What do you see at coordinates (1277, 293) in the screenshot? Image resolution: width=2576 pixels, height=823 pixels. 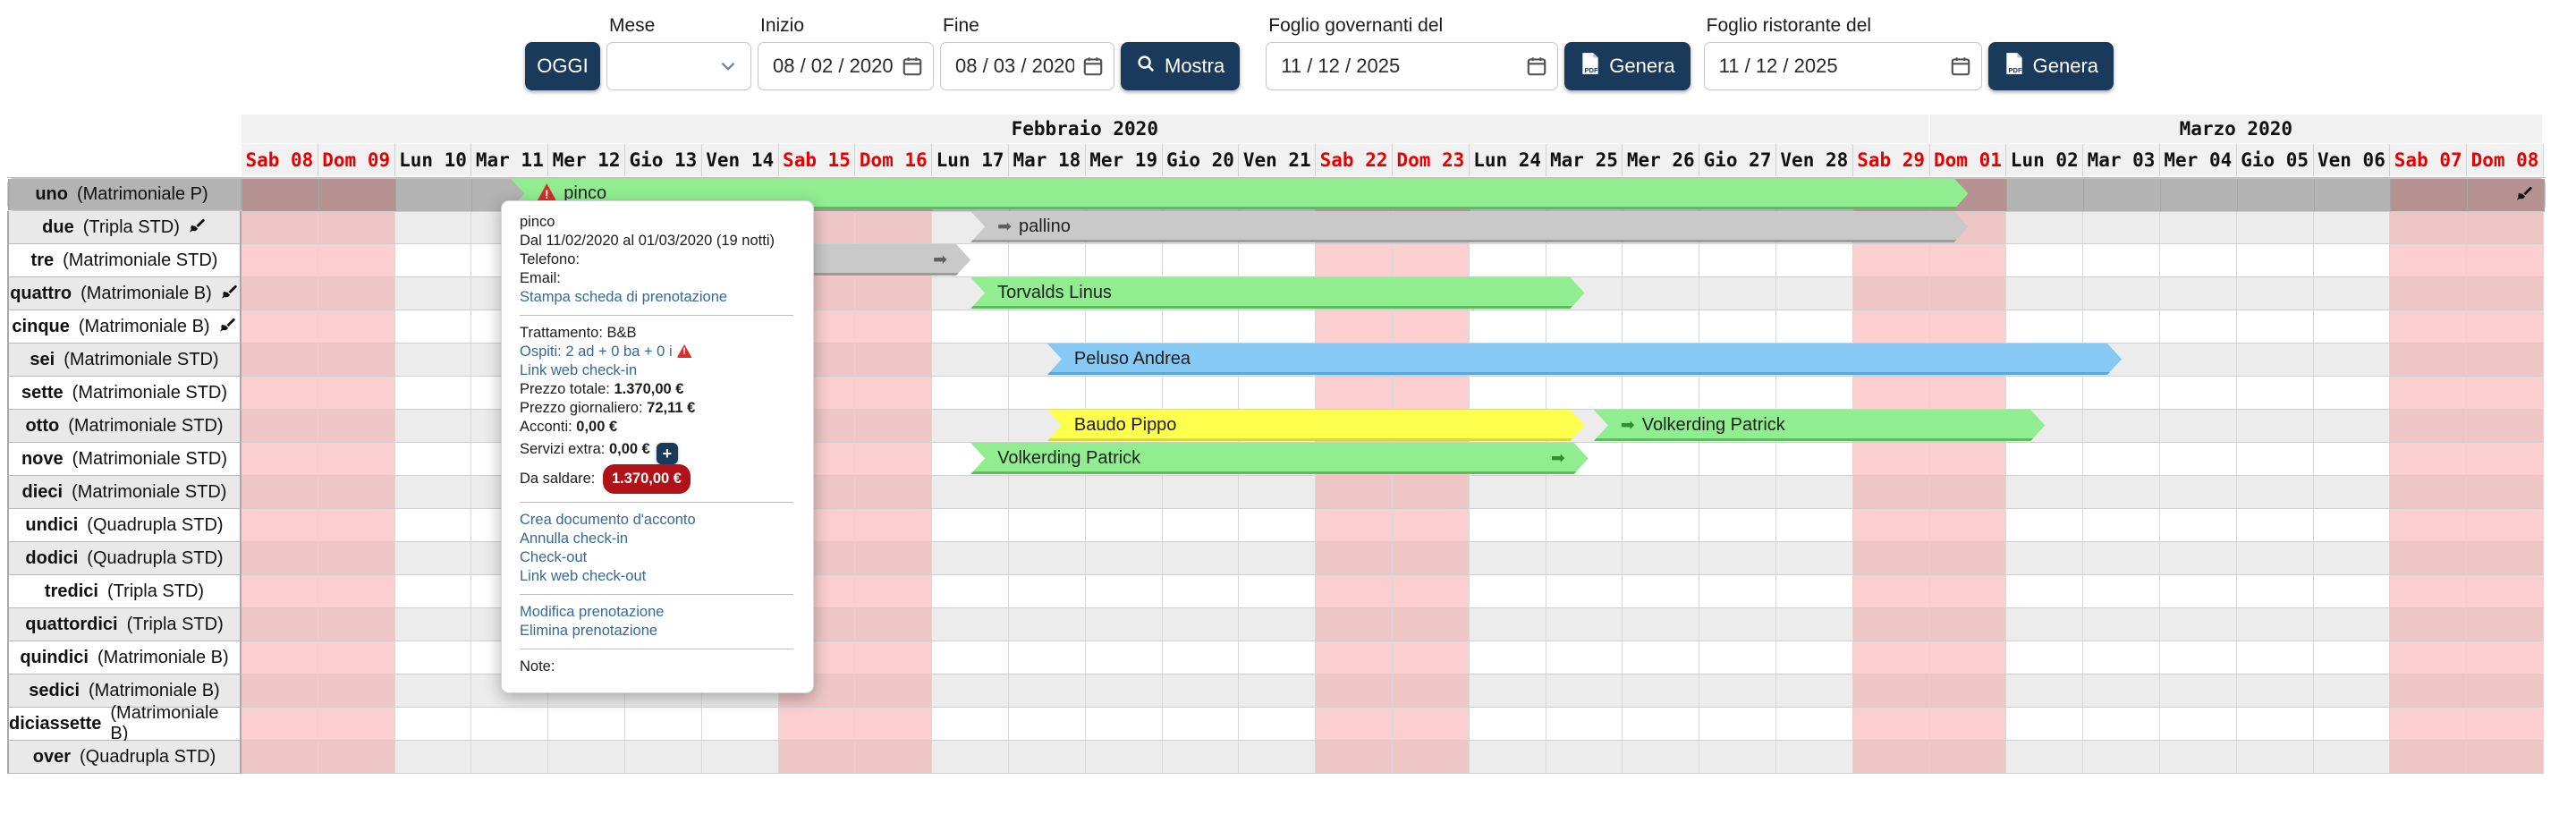 I see `reservation-bar: Torvalds Linus` at bounding box center [1277, 293].